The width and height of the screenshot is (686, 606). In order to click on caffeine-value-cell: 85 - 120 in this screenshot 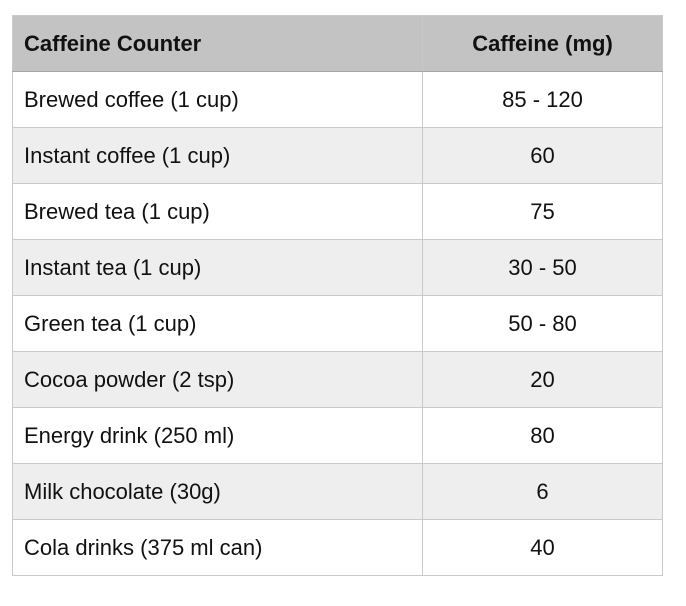, I will do `click(542, 99)`.